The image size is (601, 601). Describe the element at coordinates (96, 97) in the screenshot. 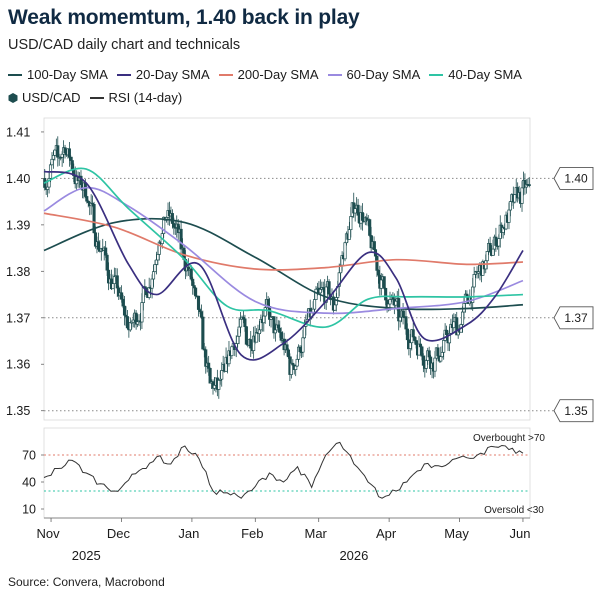

I see `legend-swatch-rsi` at that location.